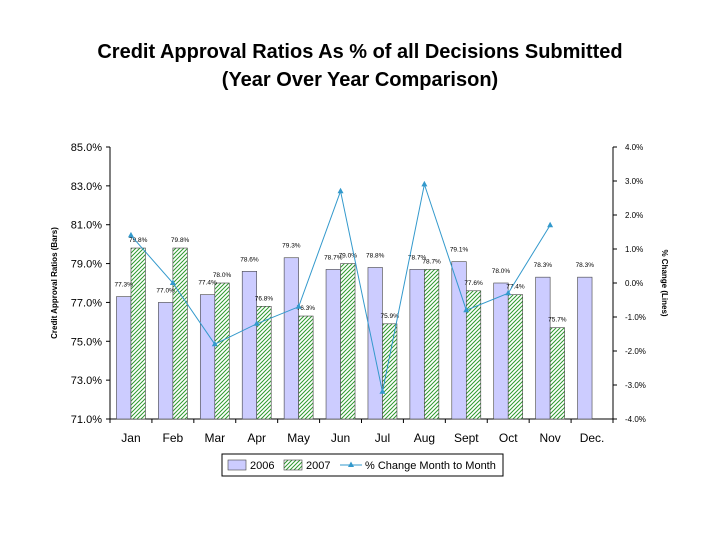 Image resolution: width=720 pixels, height=540 pixels. What do you see at coordinates (417, 344) in the screenshot?
I see `bar-2006-Aug` at bounding box center [417, 344].